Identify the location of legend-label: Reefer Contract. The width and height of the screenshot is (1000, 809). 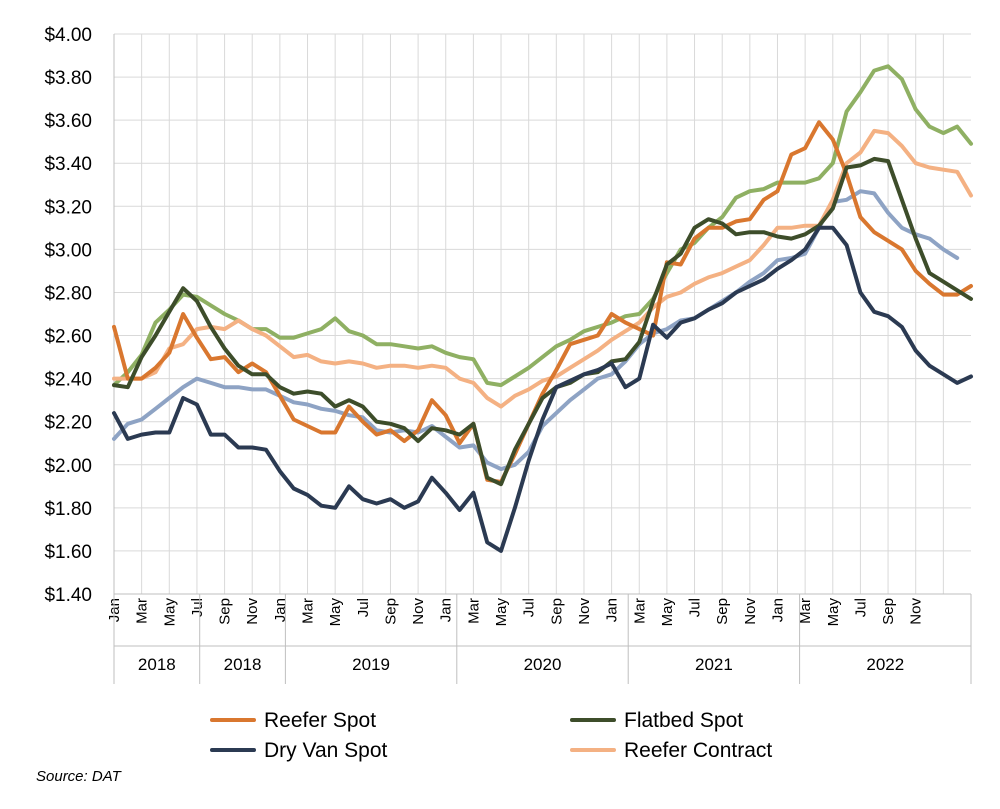
(698, 750).